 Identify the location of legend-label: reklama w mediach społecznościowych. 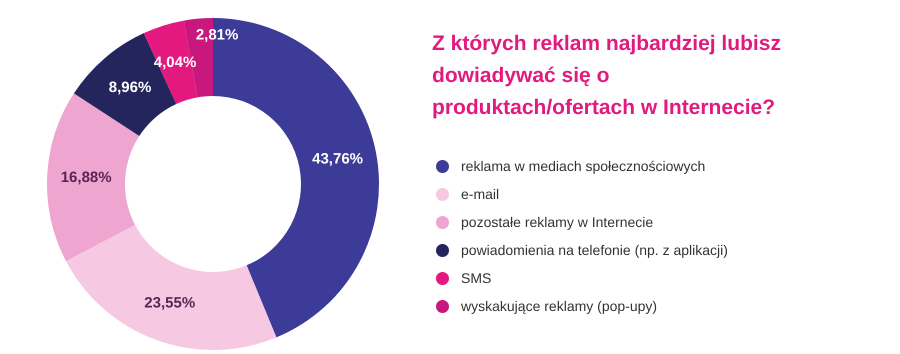
(583, 166).